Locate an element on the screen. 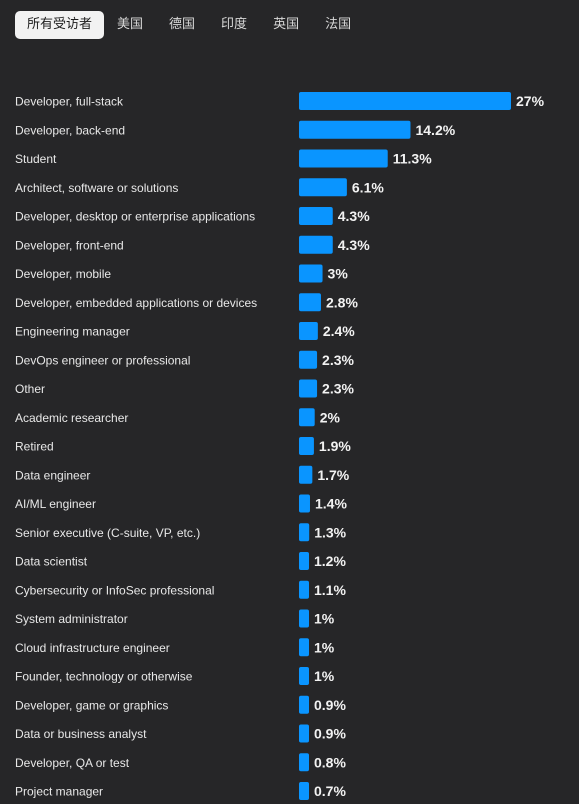 The image size is (579, 804). category-label-project-manager: Project manager is located at coordinates (59, 792).